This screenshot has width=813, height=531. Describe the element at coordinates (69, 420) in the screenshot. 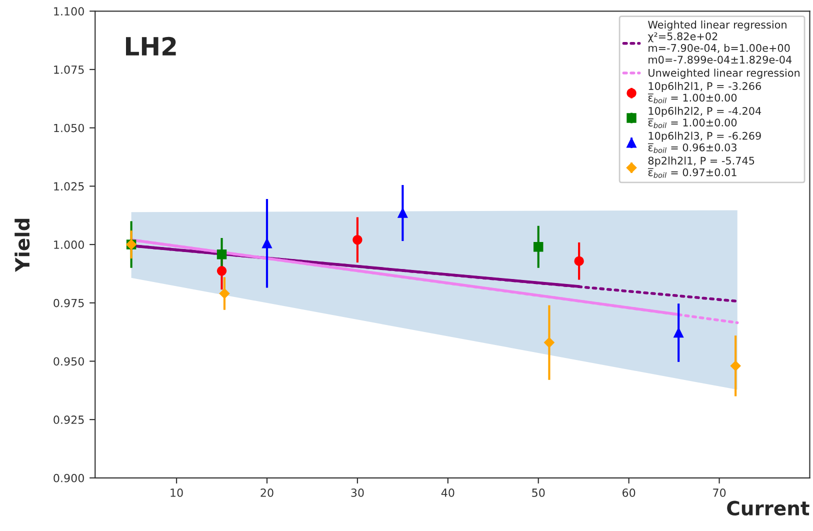

I see `y-tick-label: 0.925` at that location.